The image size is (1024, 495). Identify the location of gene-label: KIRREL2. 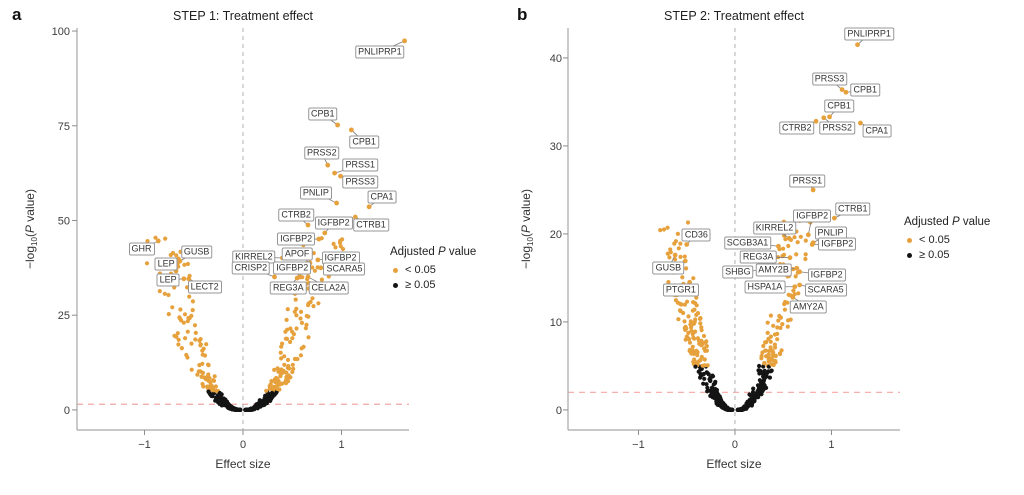
(254, 257).